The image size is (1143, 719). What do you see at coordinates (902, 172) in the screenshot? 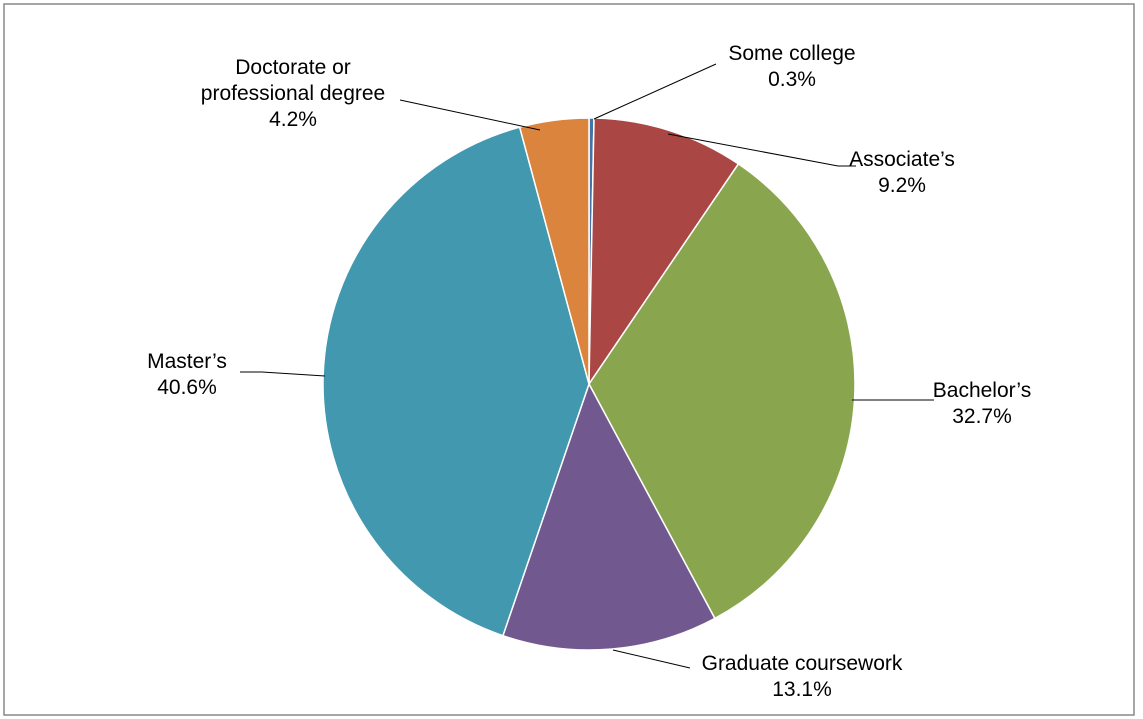
I see `slice-label: Associate’s 9.2%` at bounding box center [902, 172].